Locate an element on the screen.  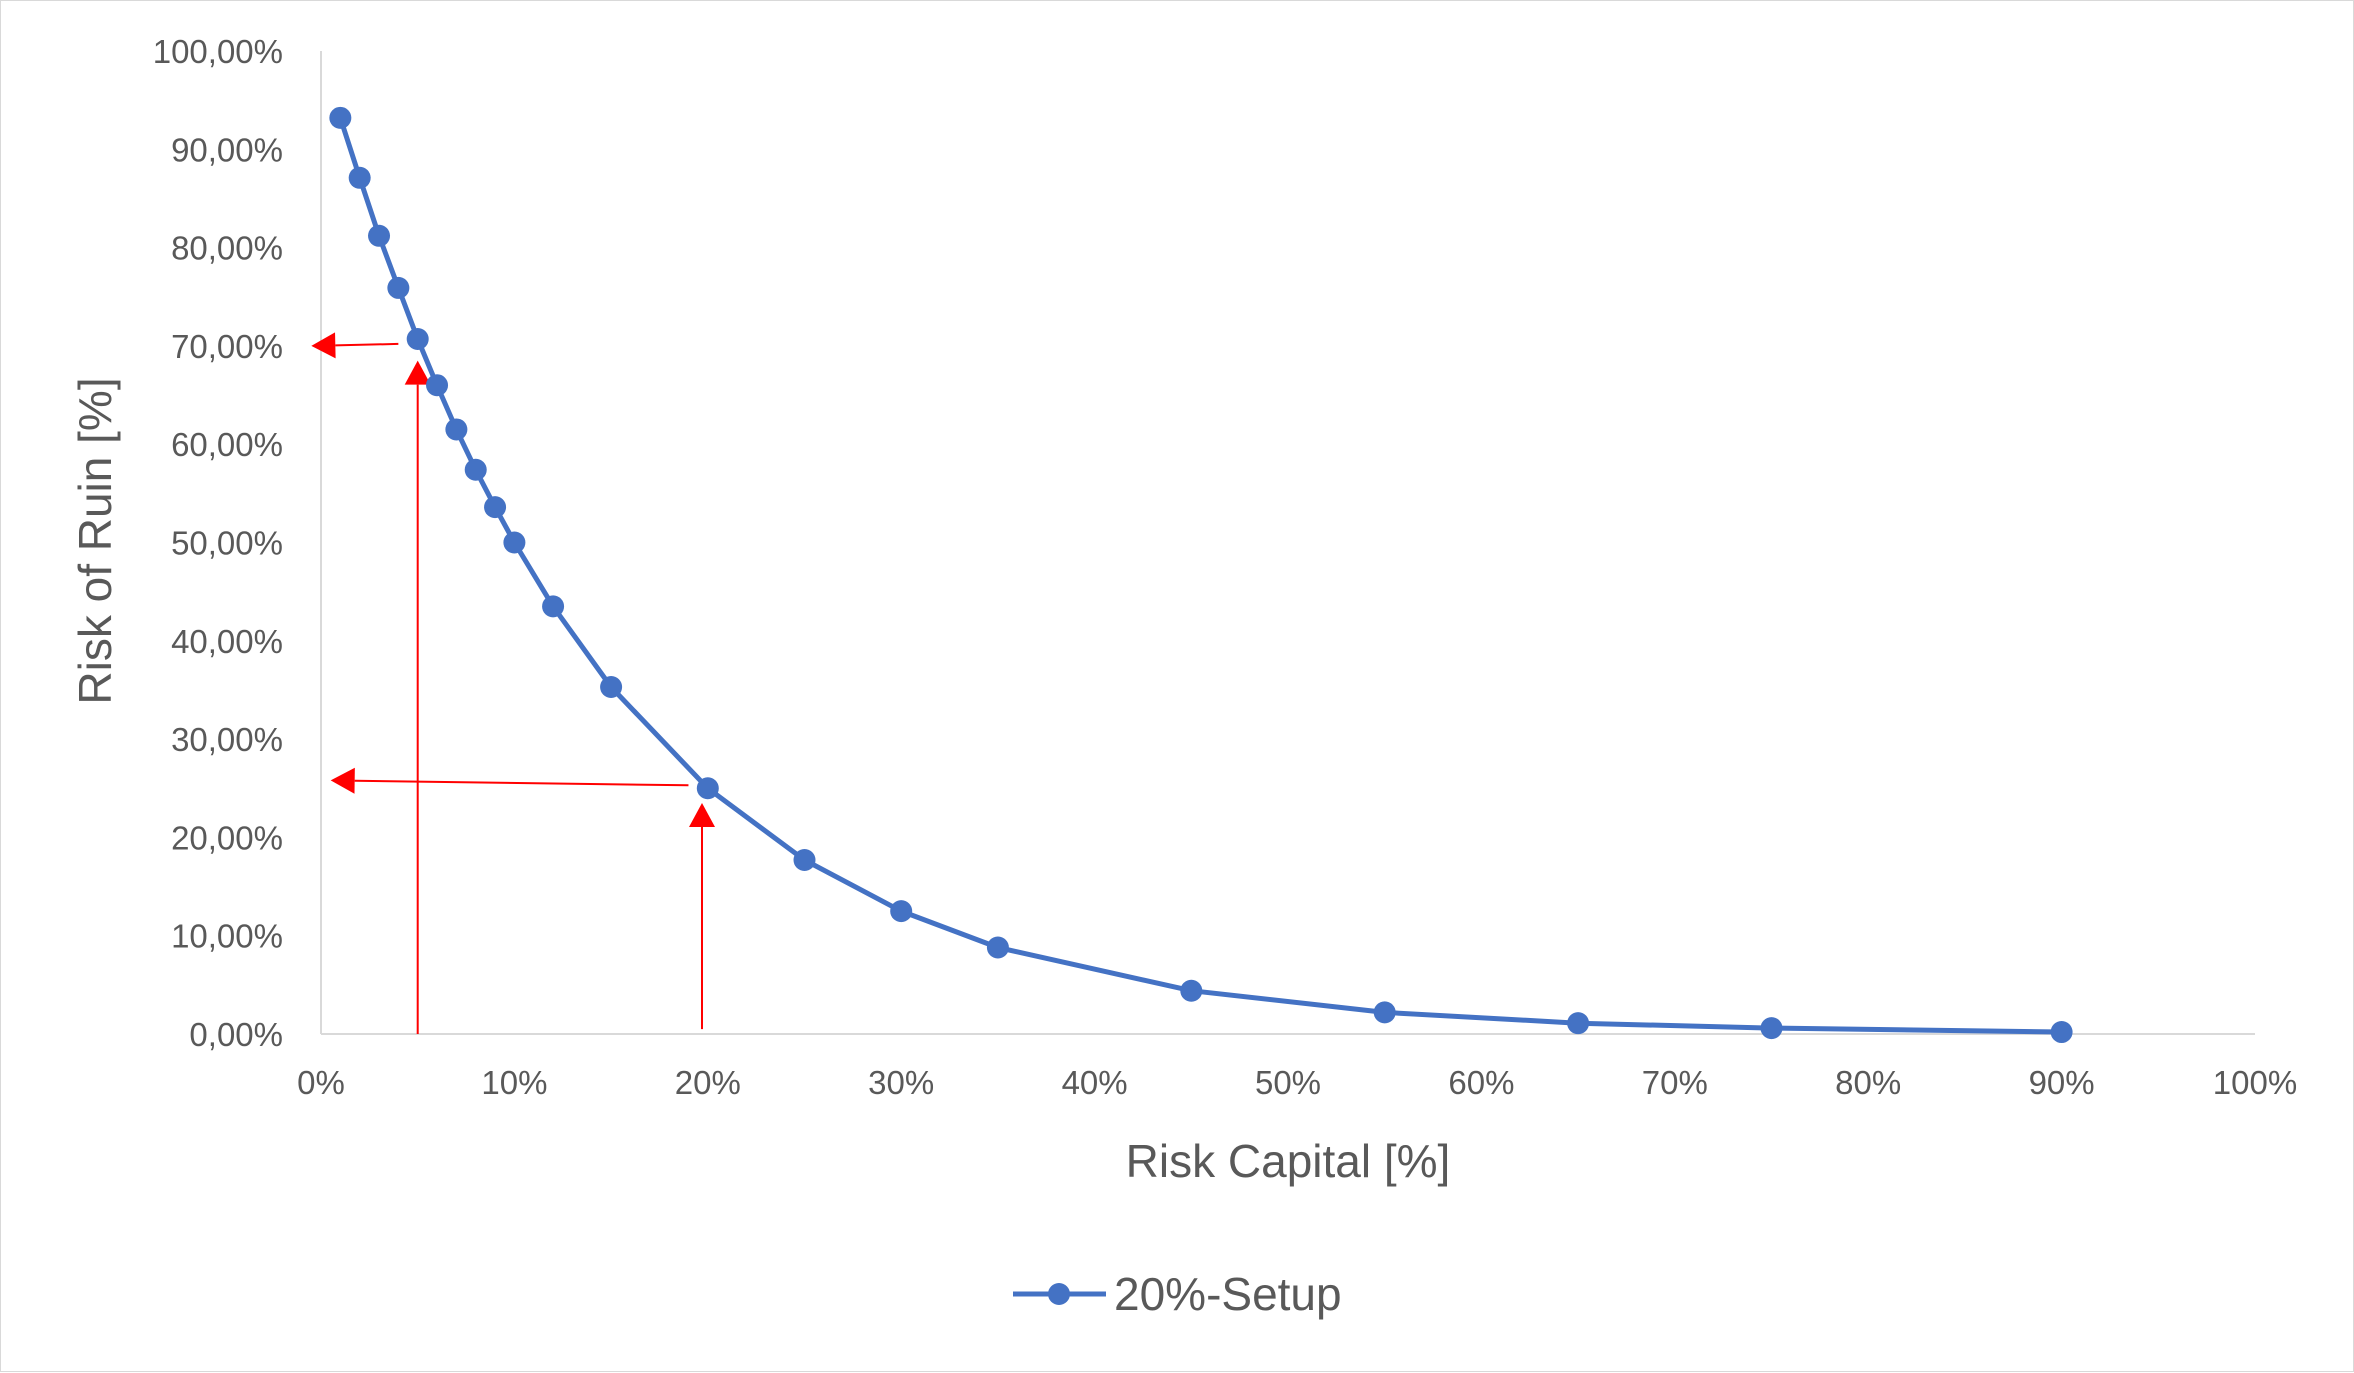
legend: 20%-Setup is located at coordinates (1177, 1294).